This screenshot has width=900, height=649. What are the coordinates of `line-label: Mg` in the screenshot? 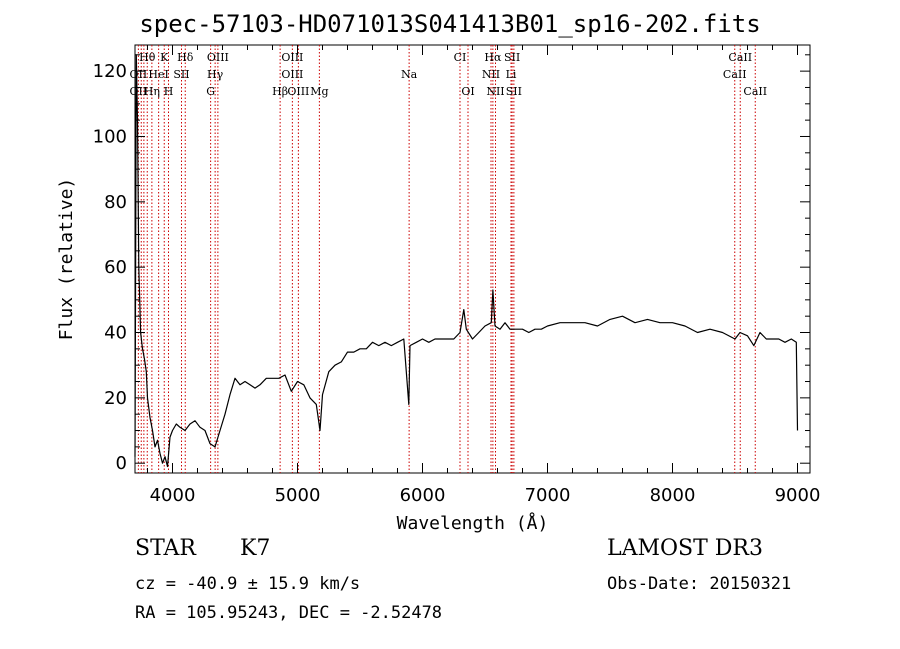 It's located at (319, 91).